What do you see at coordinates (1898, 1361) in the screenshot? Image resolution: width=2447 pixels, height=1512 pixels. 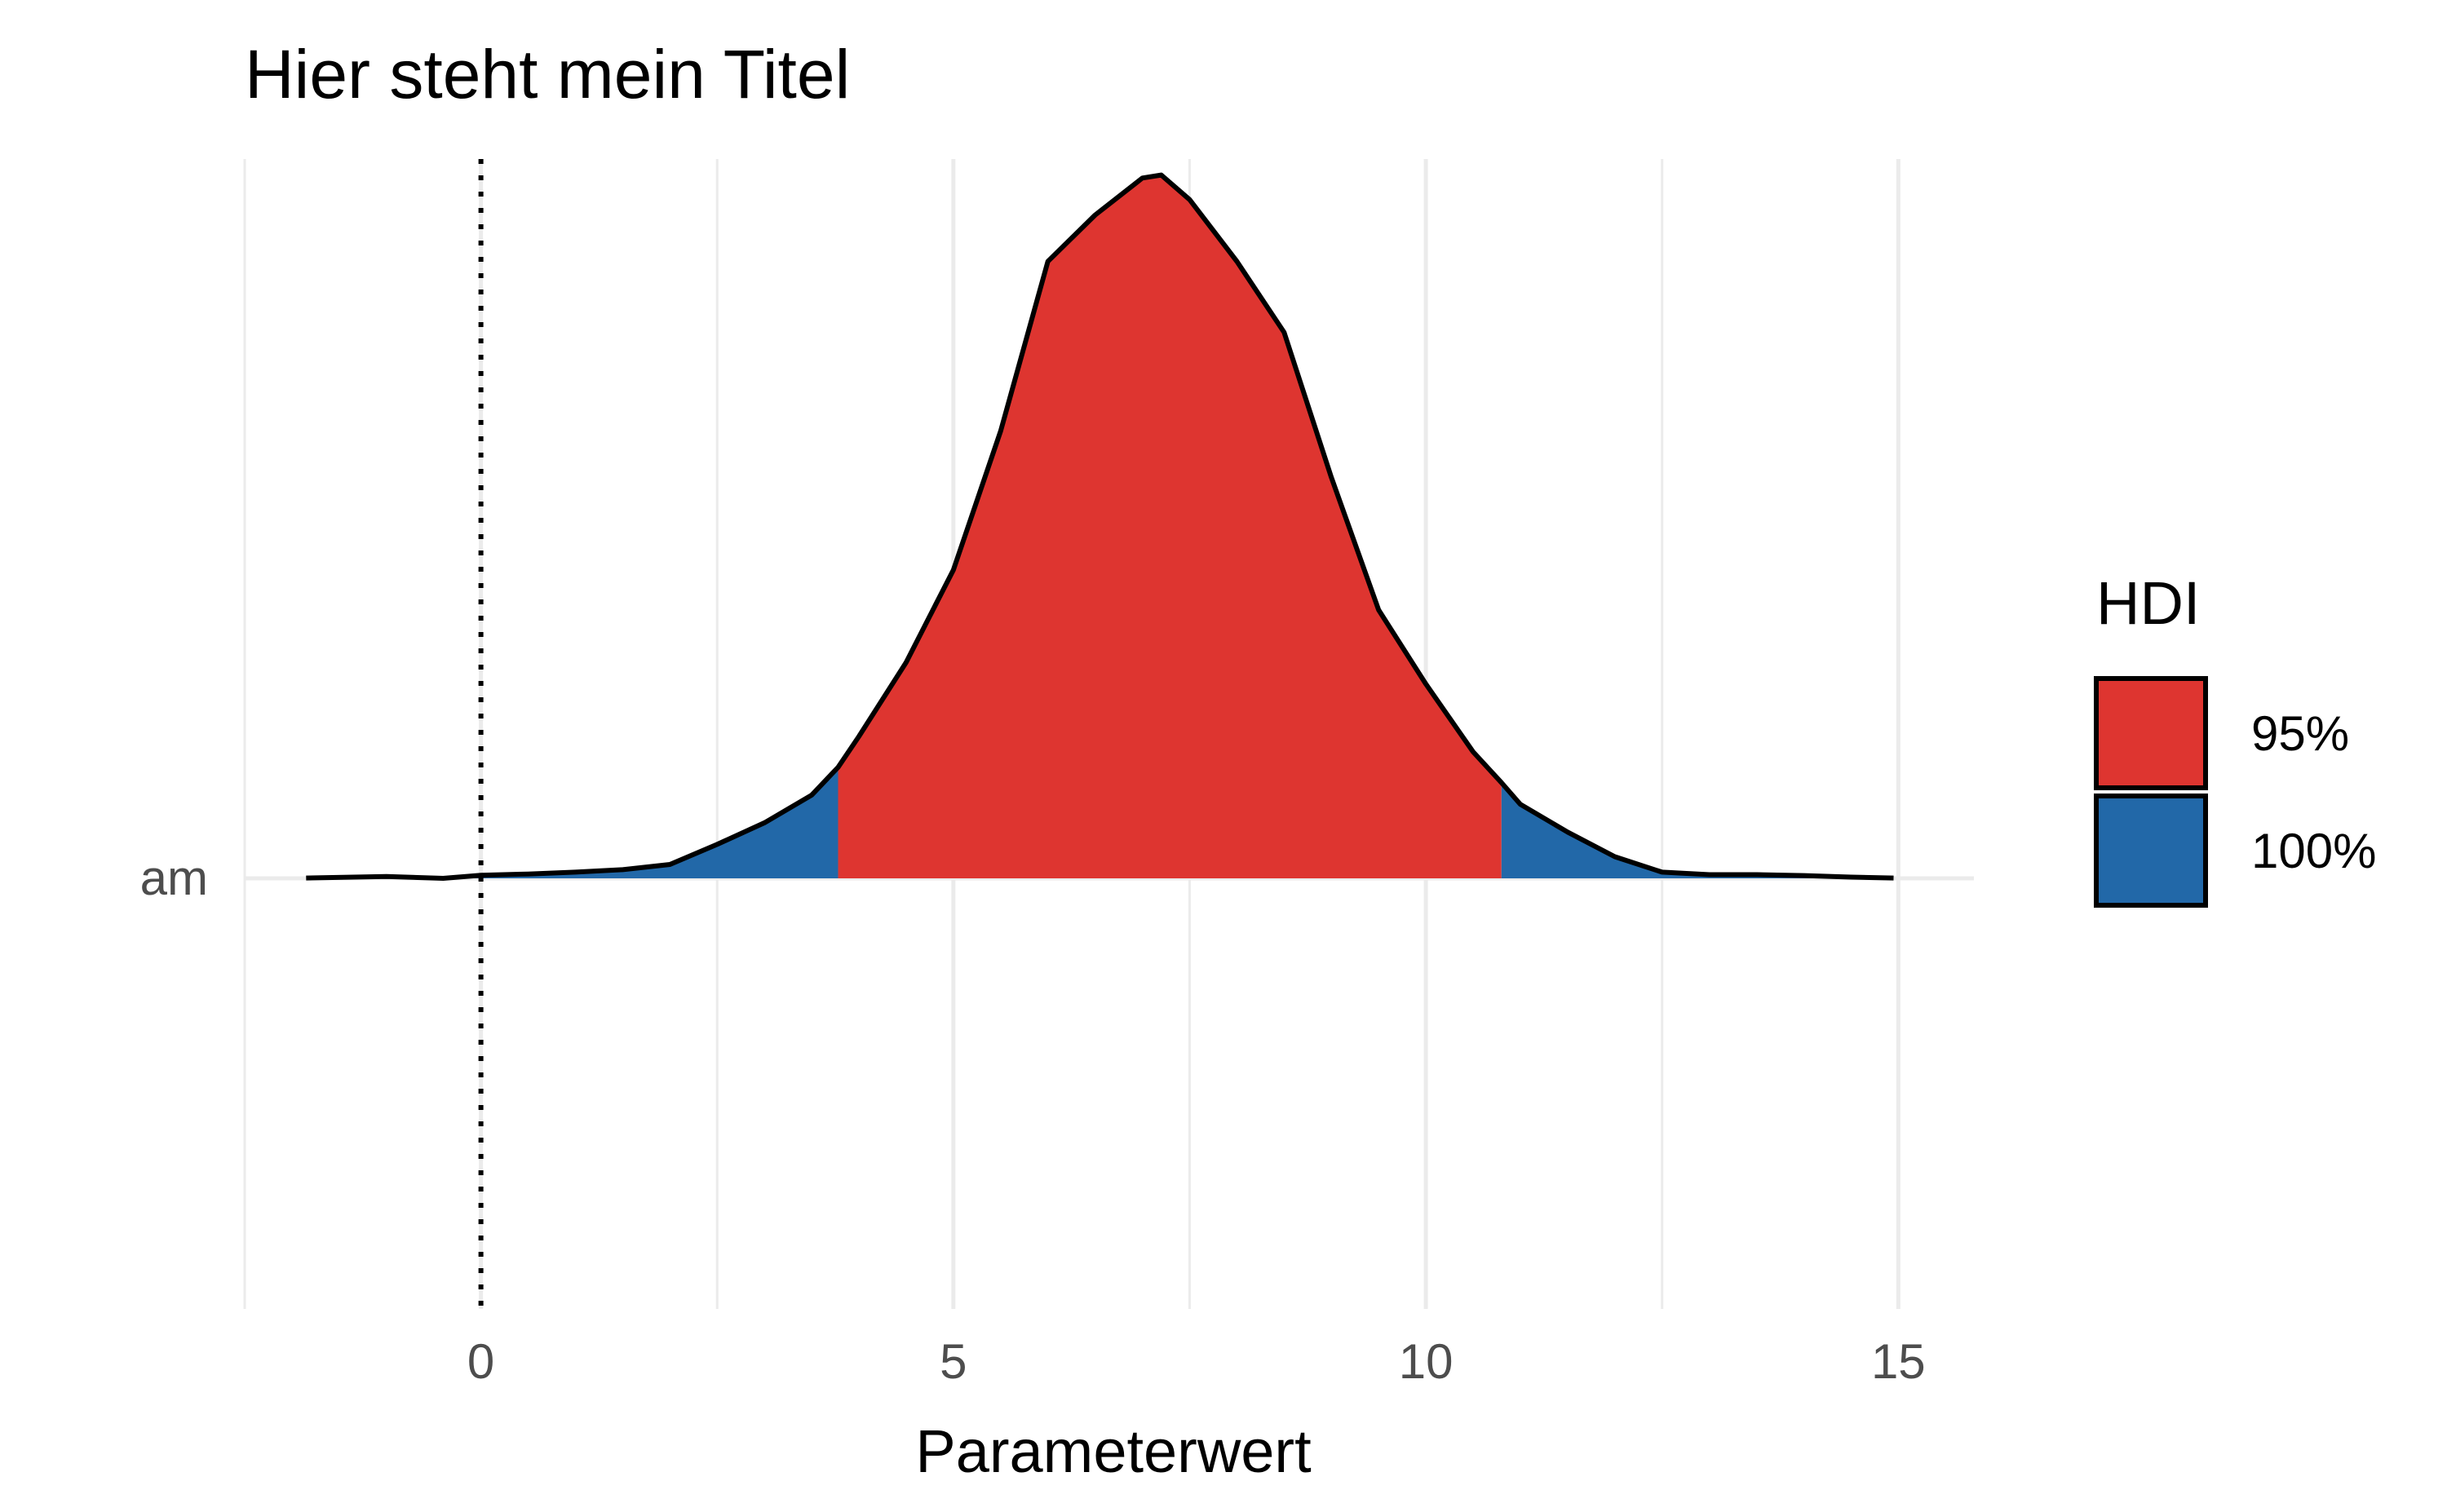 I see `x-tick-label: 15` at bounding box center [1898, 1361].